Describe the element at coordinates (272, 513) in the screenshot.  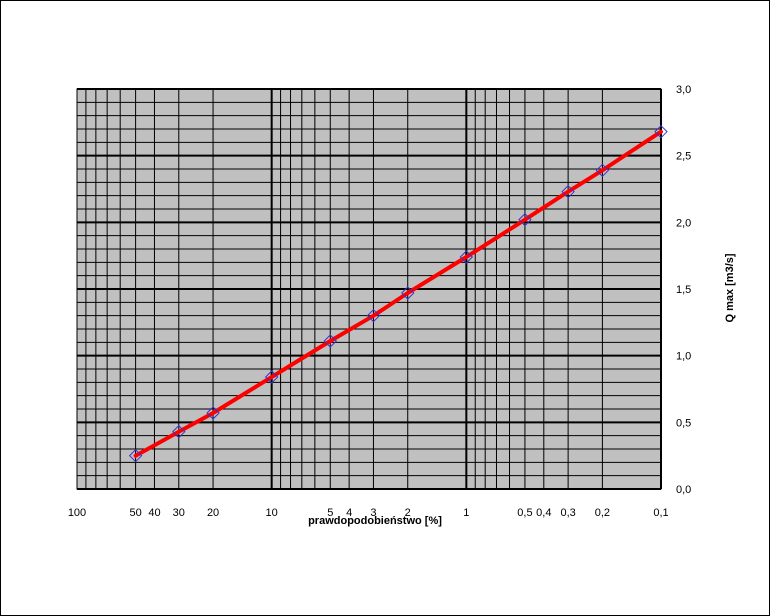
I see `x-tick-label: 10` at that location.